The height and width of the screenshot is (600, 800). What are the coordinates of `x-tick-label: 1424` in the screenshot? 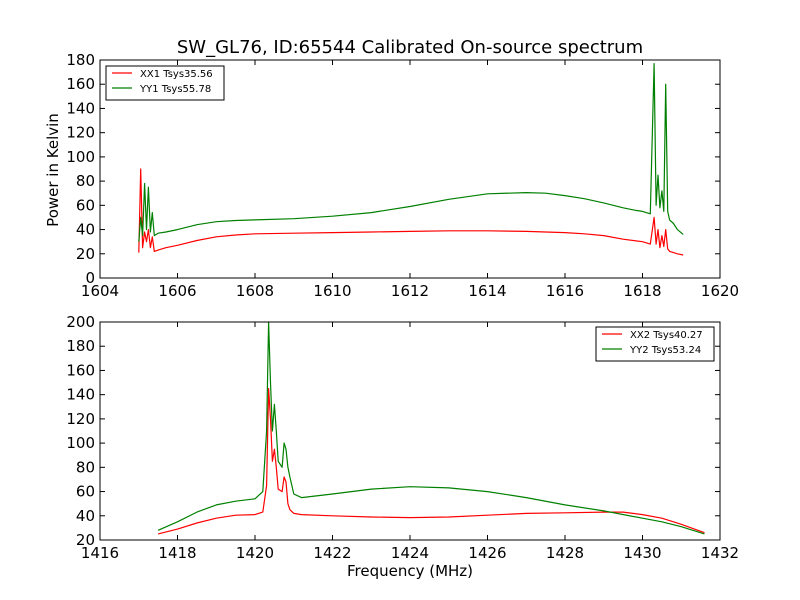 It's located at (410, 553).